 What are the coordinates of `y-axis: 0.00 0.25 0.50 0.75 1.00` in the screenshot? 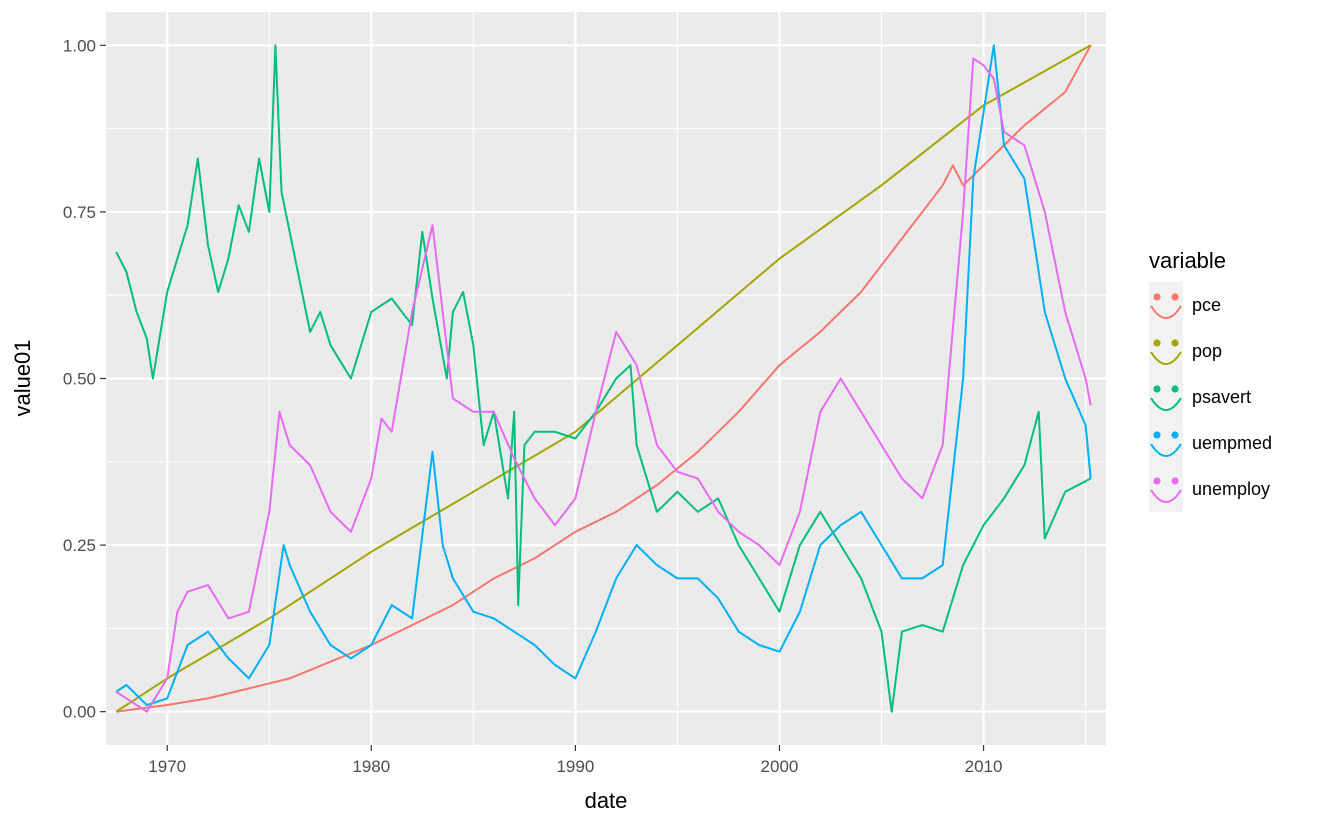 It's located at (84, 379).